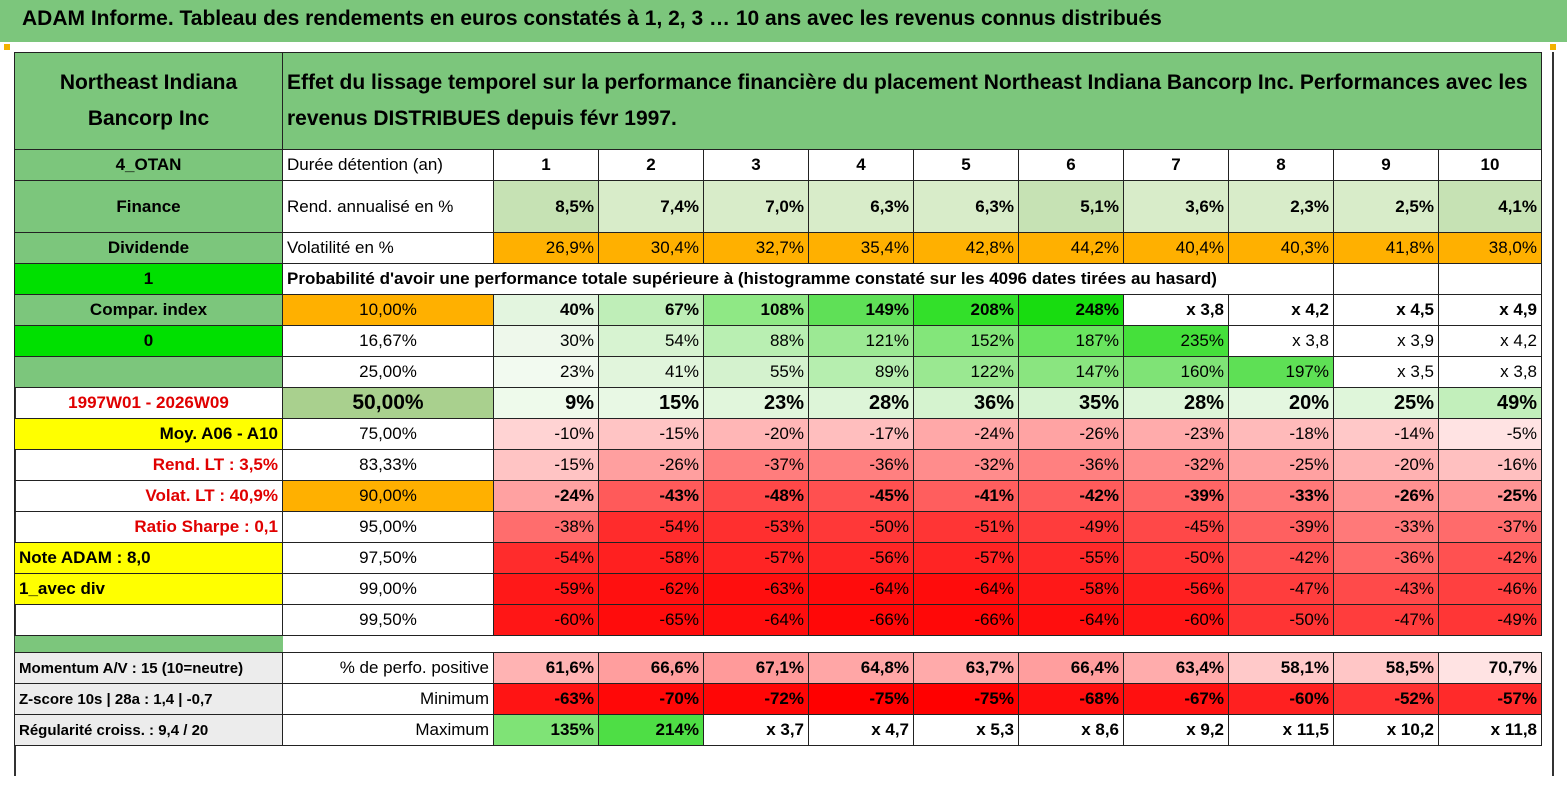 The width and height of the screenshot is (1567, 785). What do you see at coordinates (1490, 248) in the screenshot?
I see `vol-value: 38,0%` at bounding box center [1490, 248].